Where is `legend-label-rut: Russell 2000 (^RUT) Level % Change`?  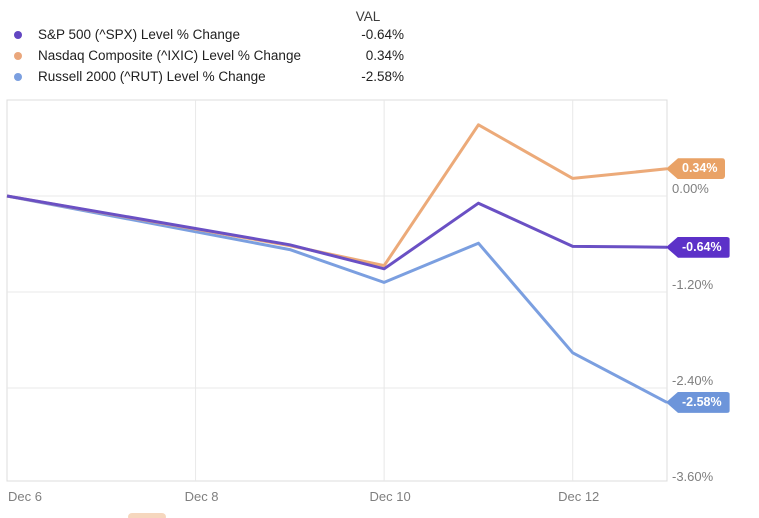
legend-label-rut: Russell 2000 (^RUT) Level % Change is located at coordinates (152, 76).